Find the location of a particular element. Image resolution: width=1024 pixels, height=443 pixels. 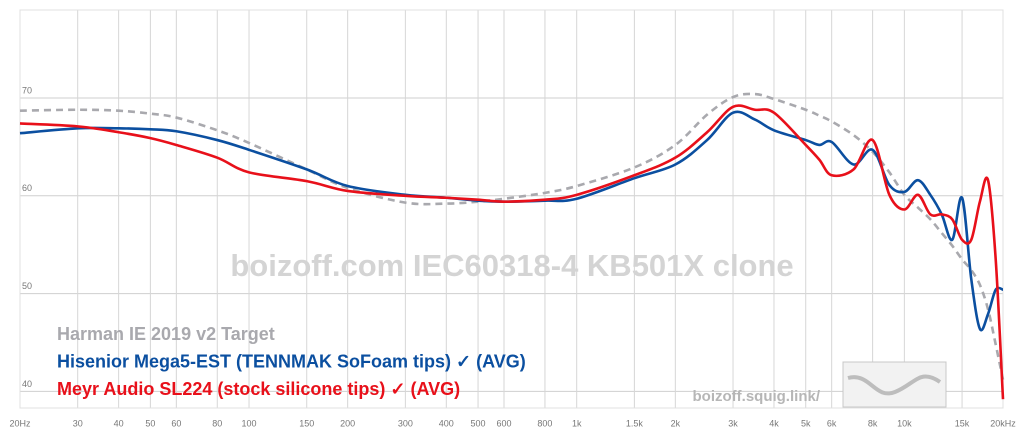

x-tick-label: 20kHz is located at coordinates (1003, 423).